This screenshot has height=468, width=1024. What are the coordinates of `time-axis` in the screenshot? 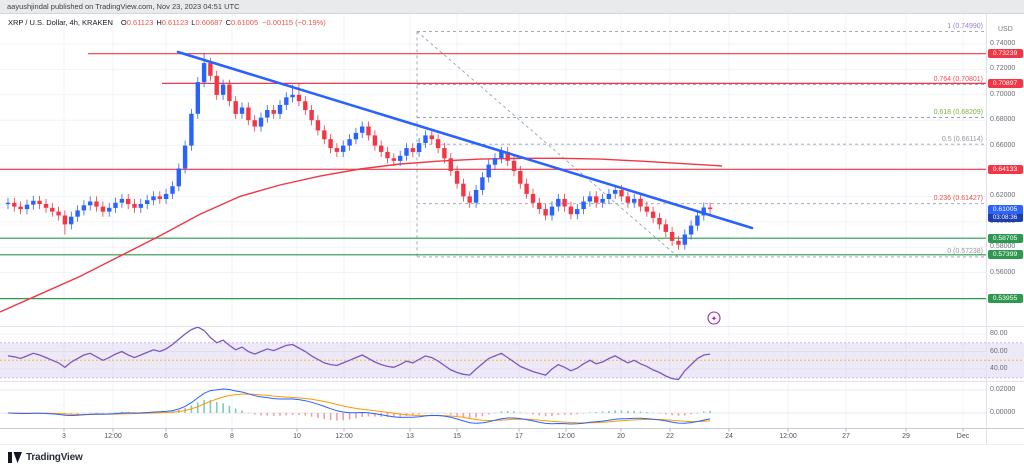 It's located at (493, 436).